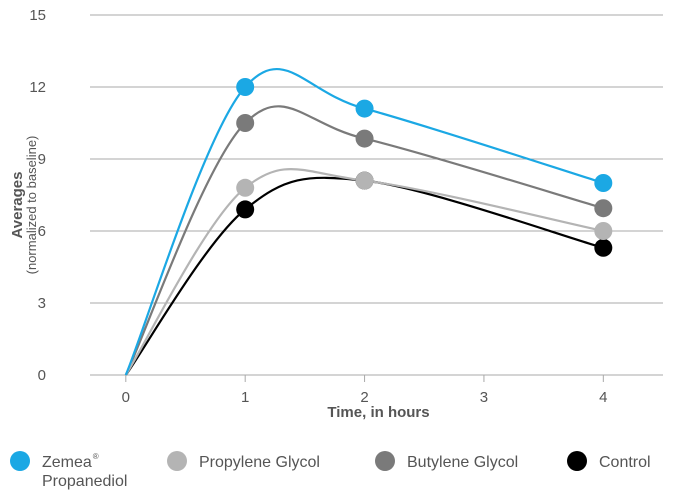 The height and width of the screenshot is (491, 675). I want to click on legend-label: Zemea, so click(67, 462).